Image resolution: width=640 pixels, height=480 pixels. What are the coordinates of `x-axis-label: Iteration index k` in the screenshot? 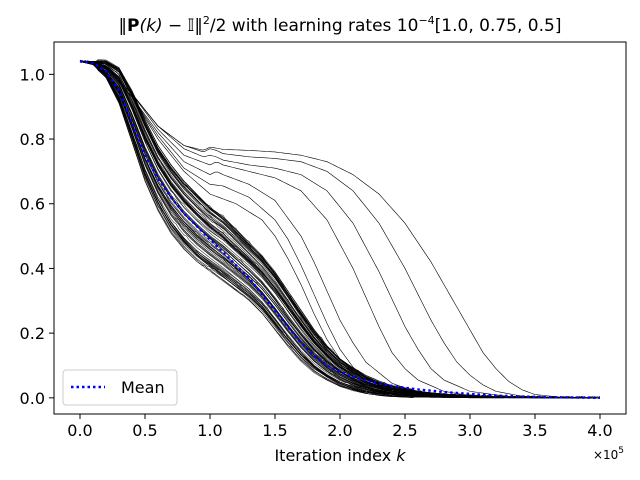 It's located at (340, 455).